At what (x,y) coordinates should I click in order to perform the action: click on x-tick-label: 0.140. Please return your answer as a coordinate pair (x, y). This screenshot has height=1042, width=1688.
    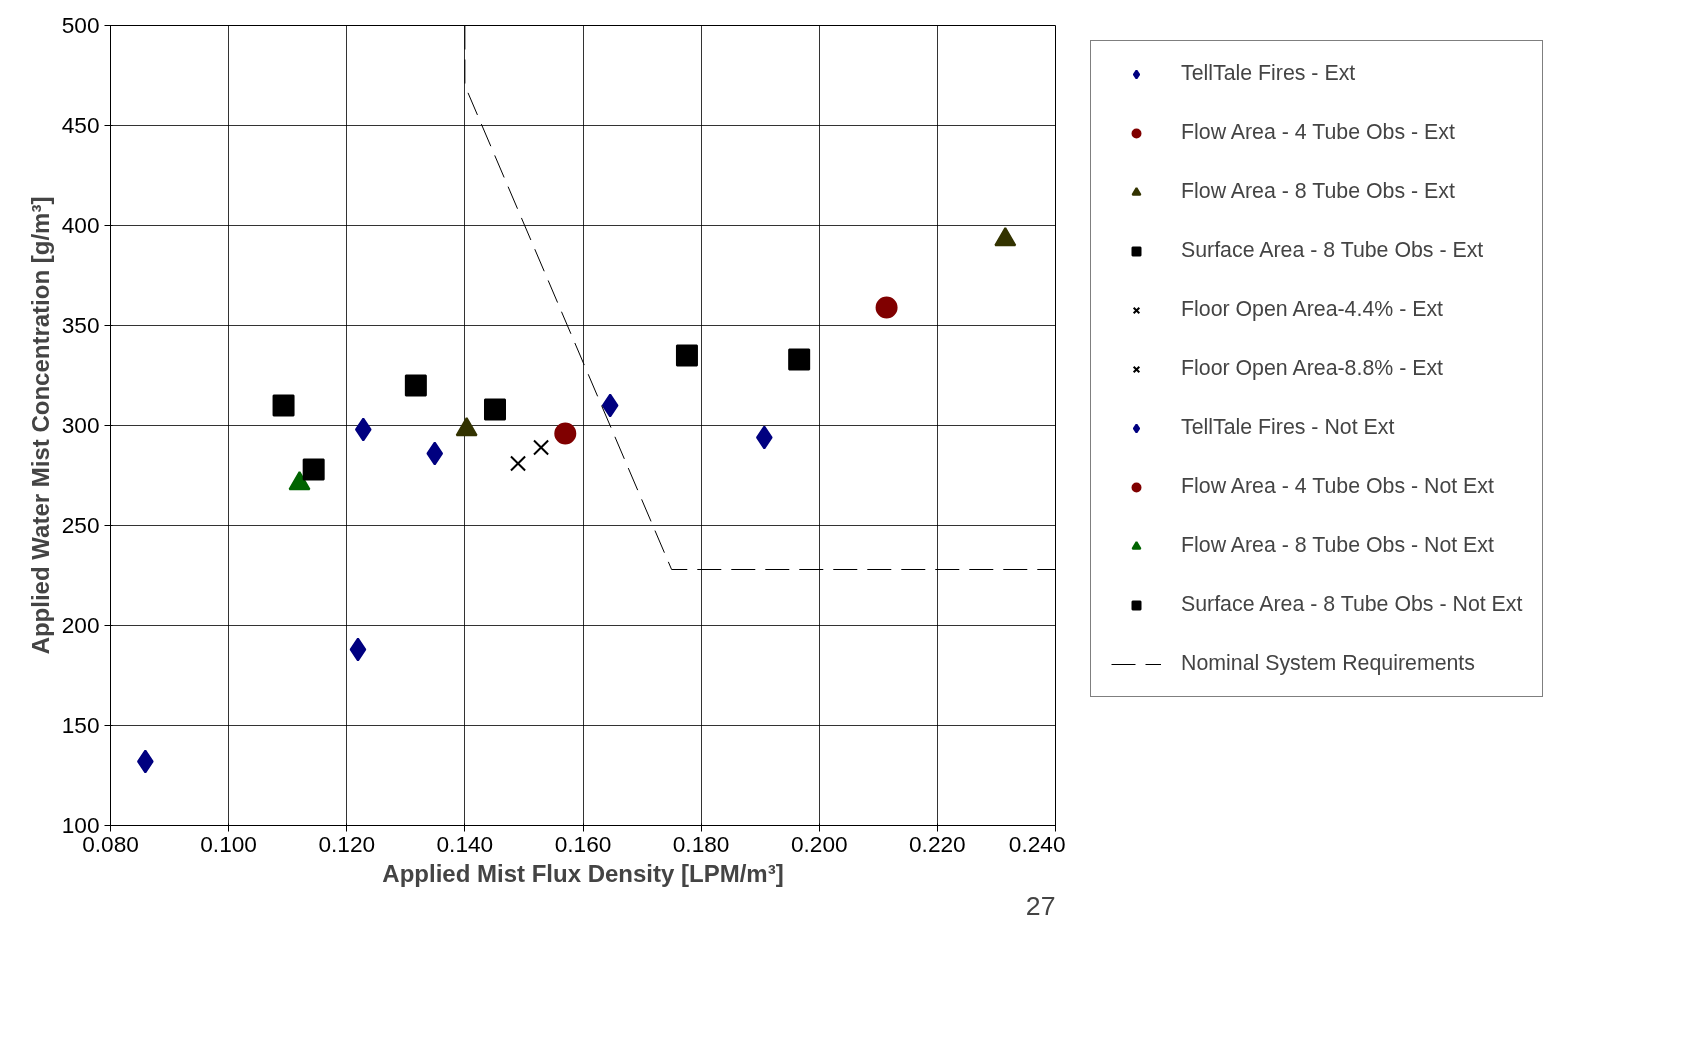
    Looking at the image, I should click on (465, 843).